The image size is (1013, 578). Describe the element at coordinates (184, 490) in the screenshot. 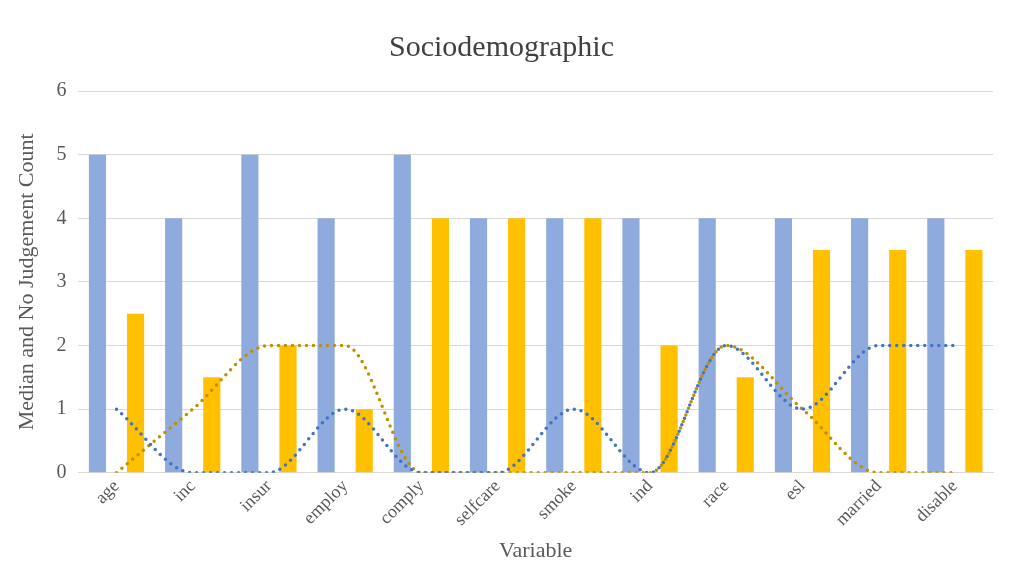

I see `x-tick-label: inc` at that location.